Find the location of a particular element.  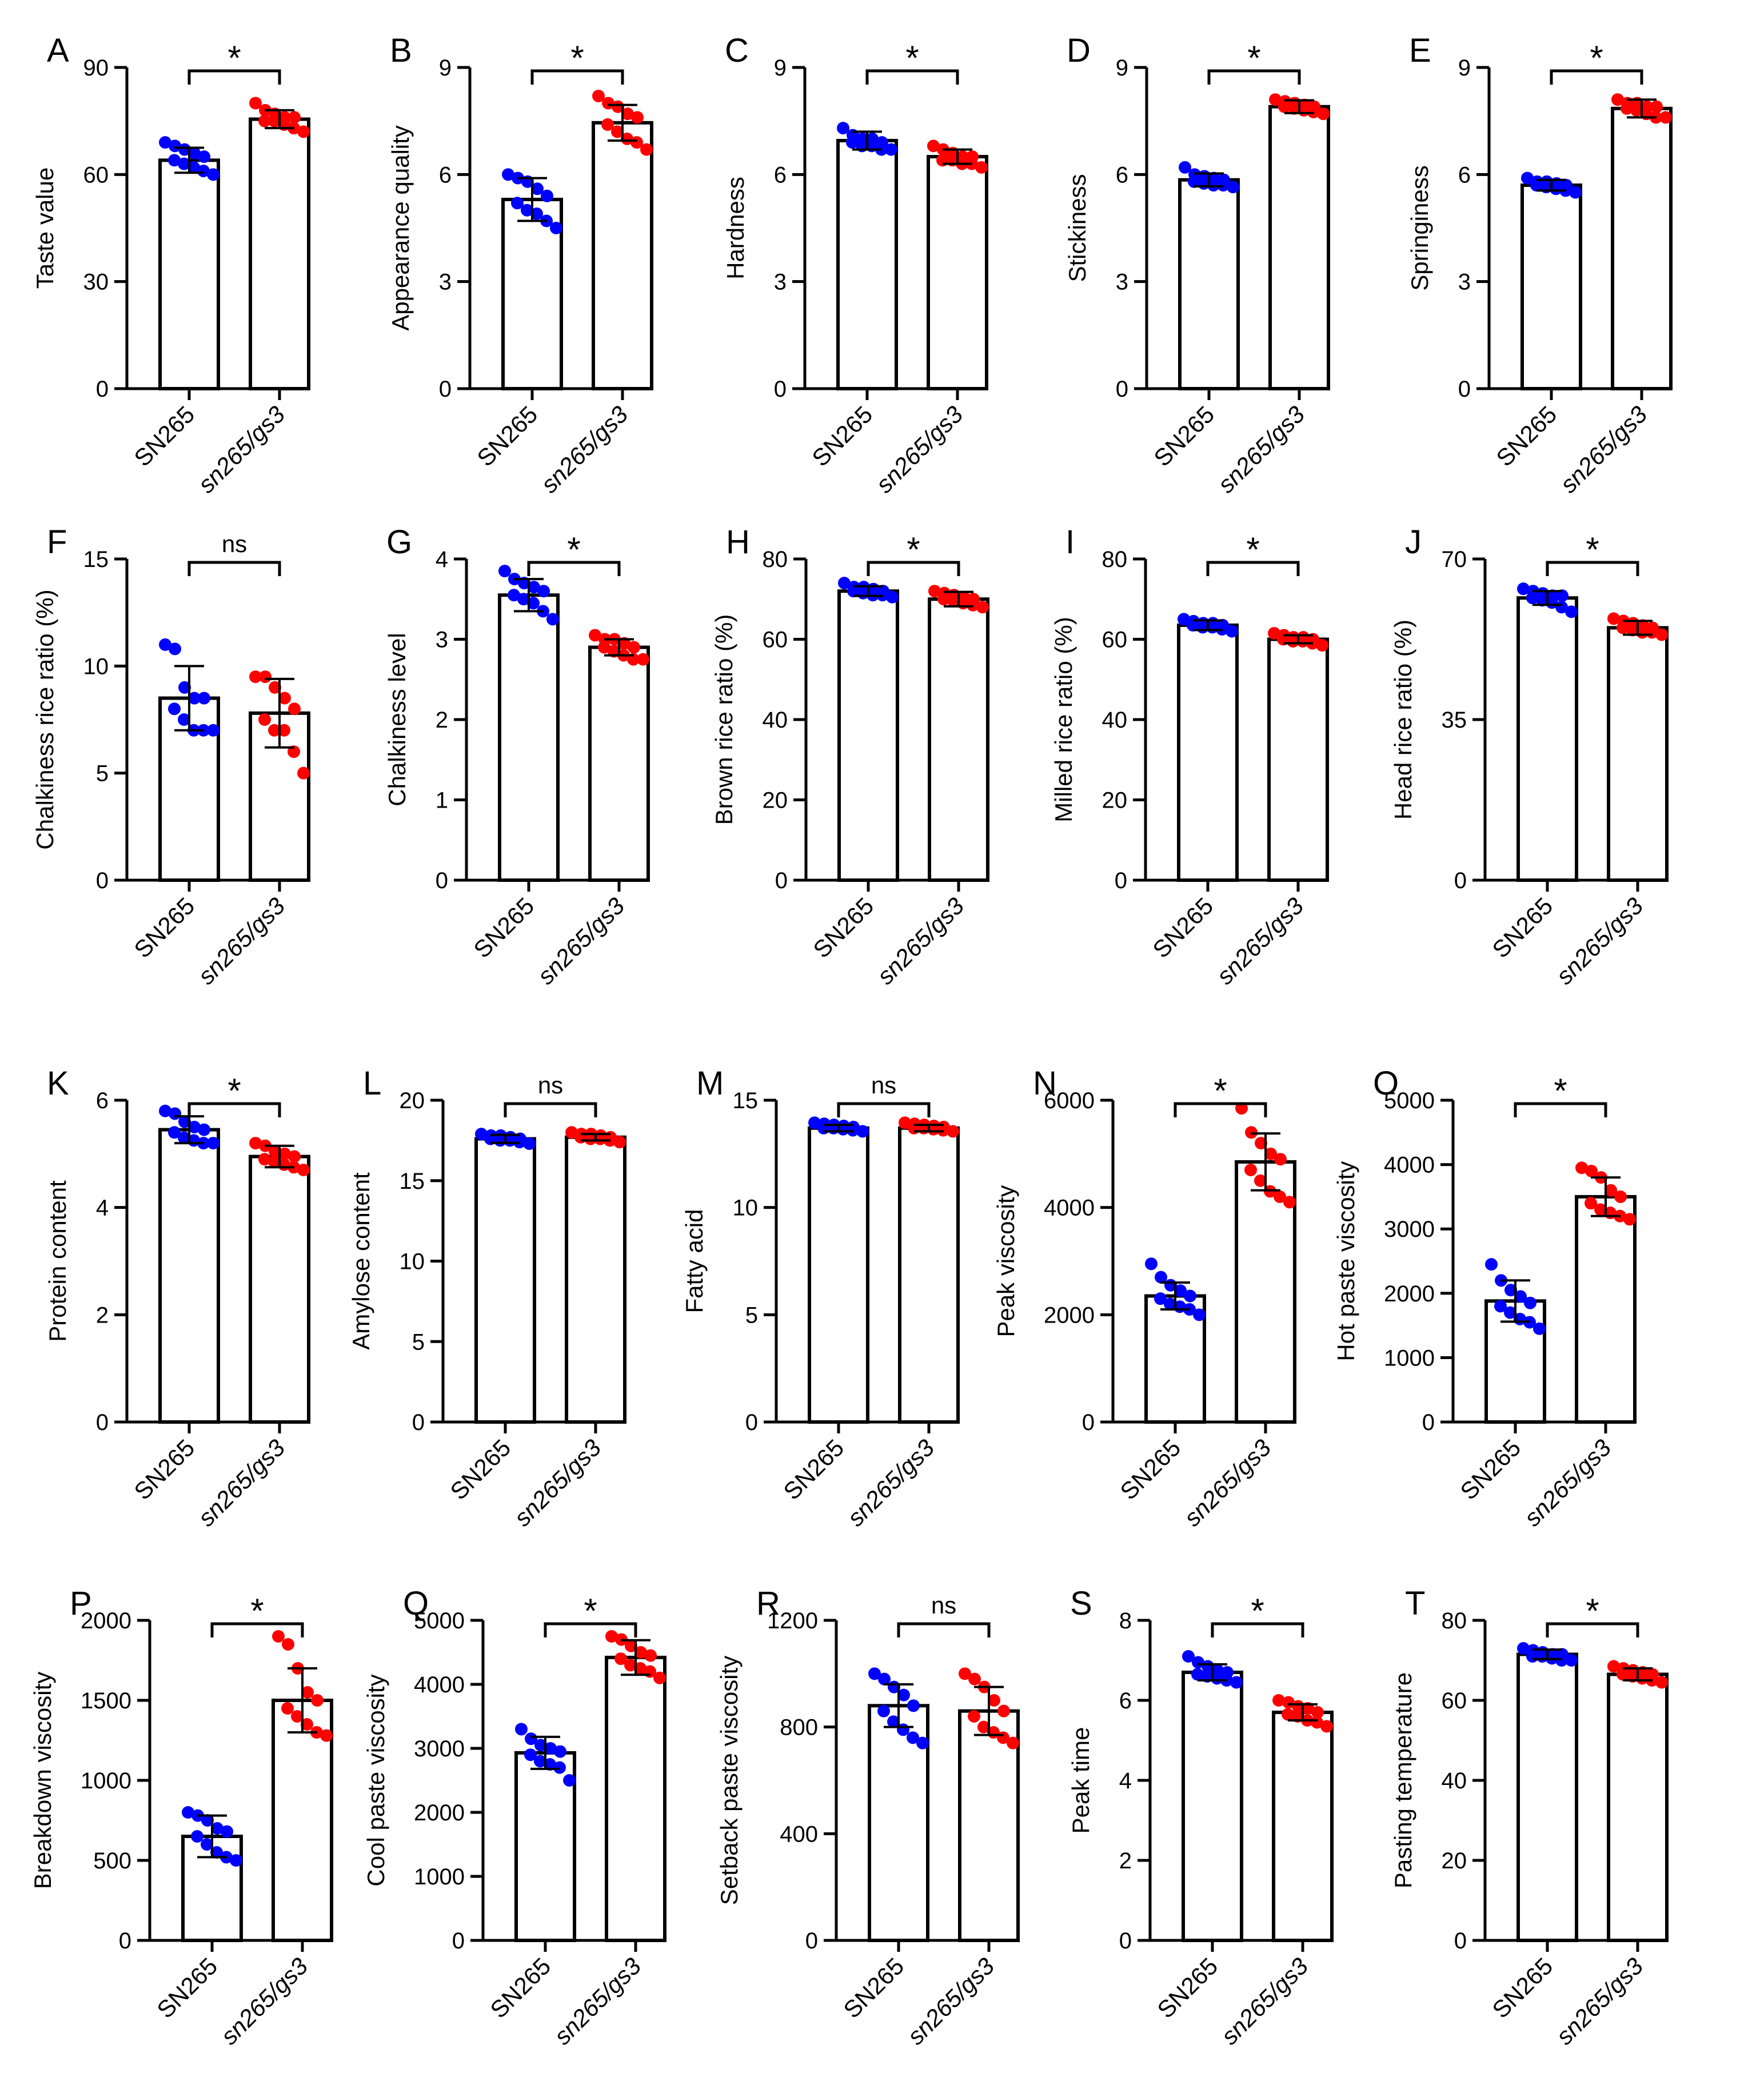

y-tick-label: 80 is located at coordinates (1115, 560).